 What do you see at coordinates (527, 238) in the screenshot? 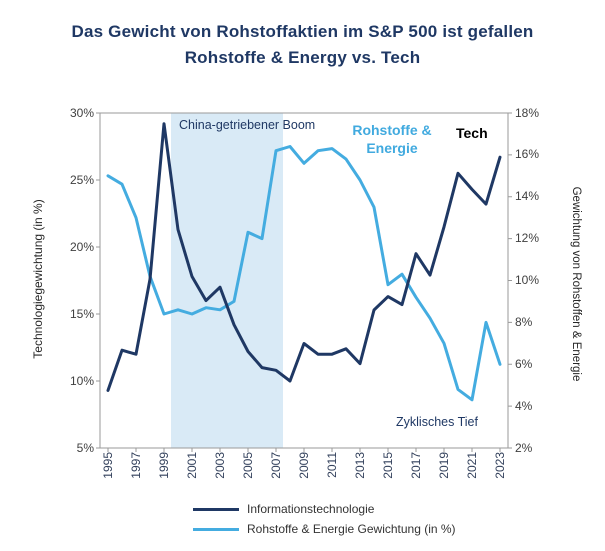
I see `right-axis-tick-label: 12%` at bounding box center [527, 238].